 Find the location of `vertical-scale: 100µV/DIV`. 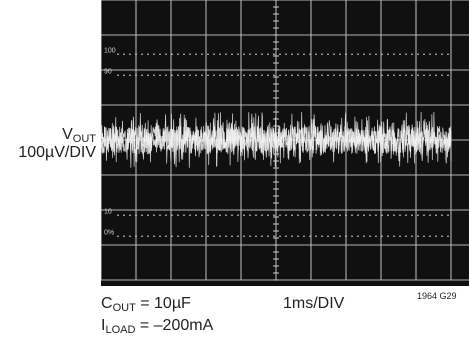

vertical-scale: 100µV/DIV is located at coordinates (57, 152).